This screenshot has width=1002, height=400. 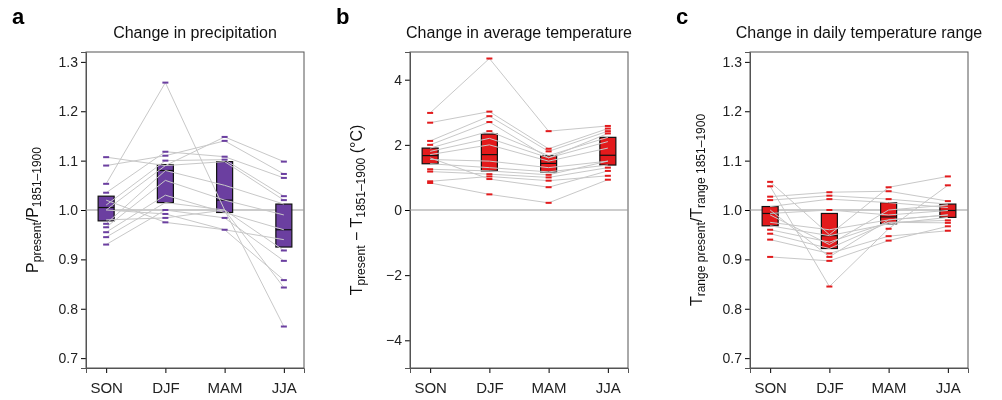 What do you see at coordinates (398, 144) in the screenshot?
I see `y-tick-label: 2` at bounding box center [398, 144].